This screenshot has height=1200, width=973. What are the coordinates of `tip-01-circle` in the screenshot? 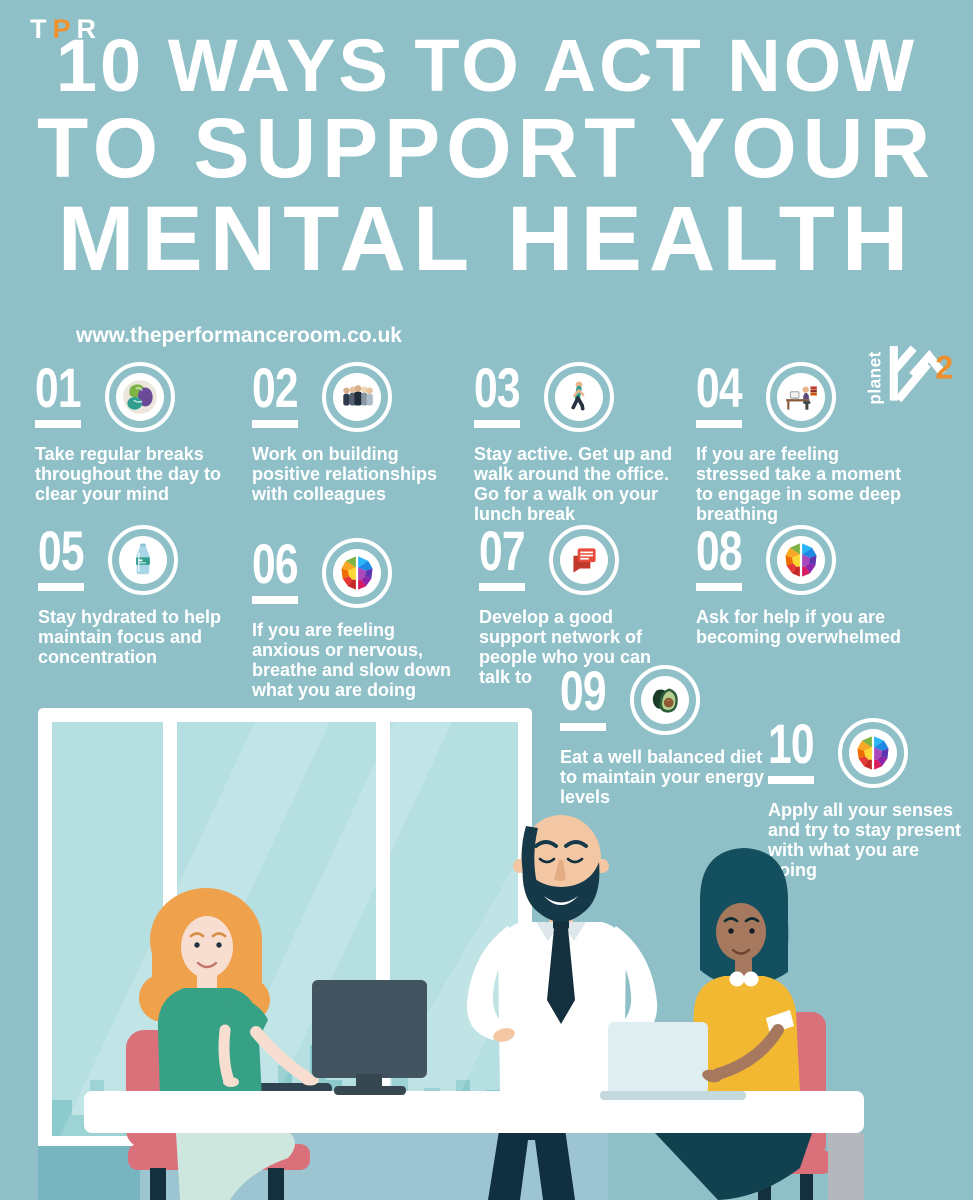 It's located at (140, 397).